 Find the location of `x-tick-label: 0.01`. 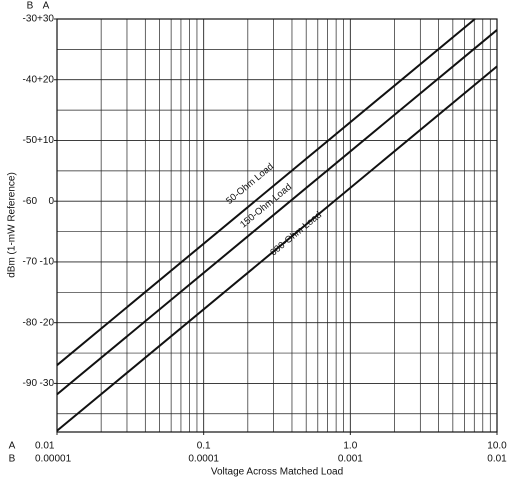

x-tick-label: 0.01 is located at coordinates (45, 446).